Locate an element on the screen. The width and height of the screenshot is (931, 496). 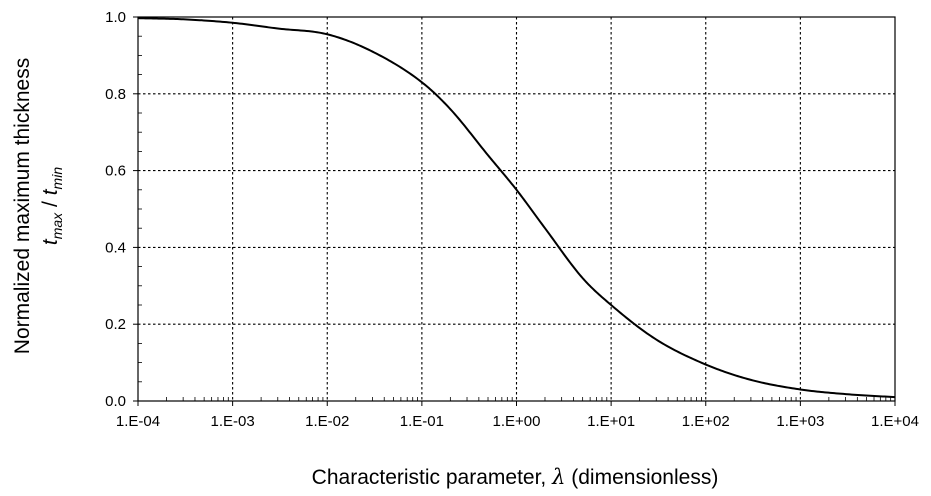
y-axis-title-line2: tmax / tmin is located at coordinates (52, 206).